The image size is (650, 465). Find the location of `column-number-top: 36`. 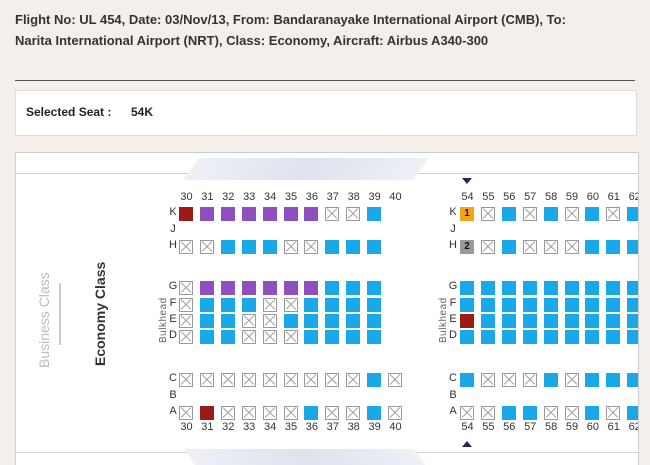

column-number-top: 36 is located at coordinates (312, 197).